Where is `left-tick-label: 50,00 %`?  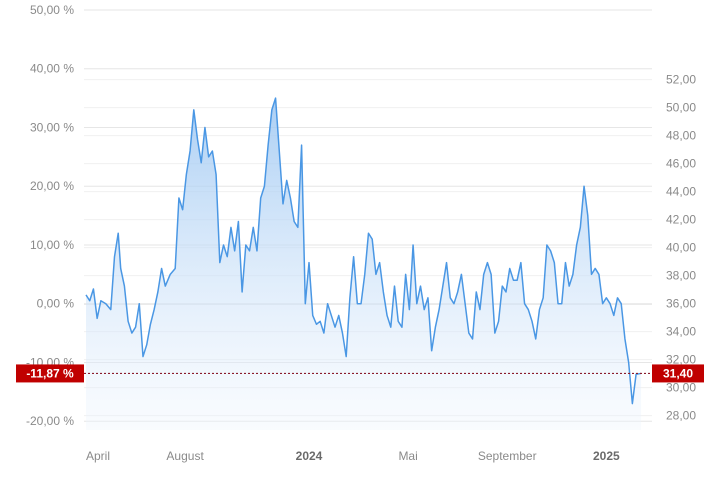 left-tick-label: 50,00 % is located at coordinates (52, 10).